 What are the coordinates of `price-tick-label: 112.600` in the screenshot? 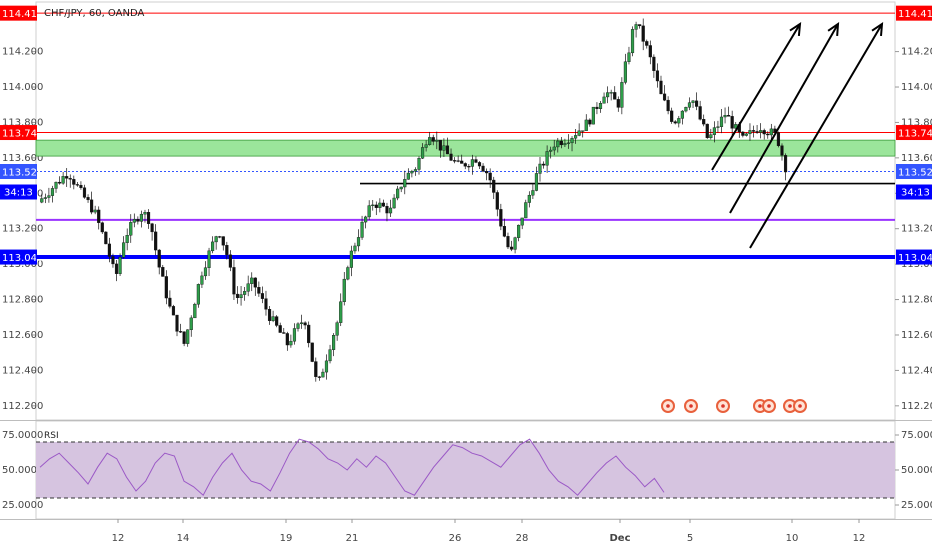 It's located at (916, 335).